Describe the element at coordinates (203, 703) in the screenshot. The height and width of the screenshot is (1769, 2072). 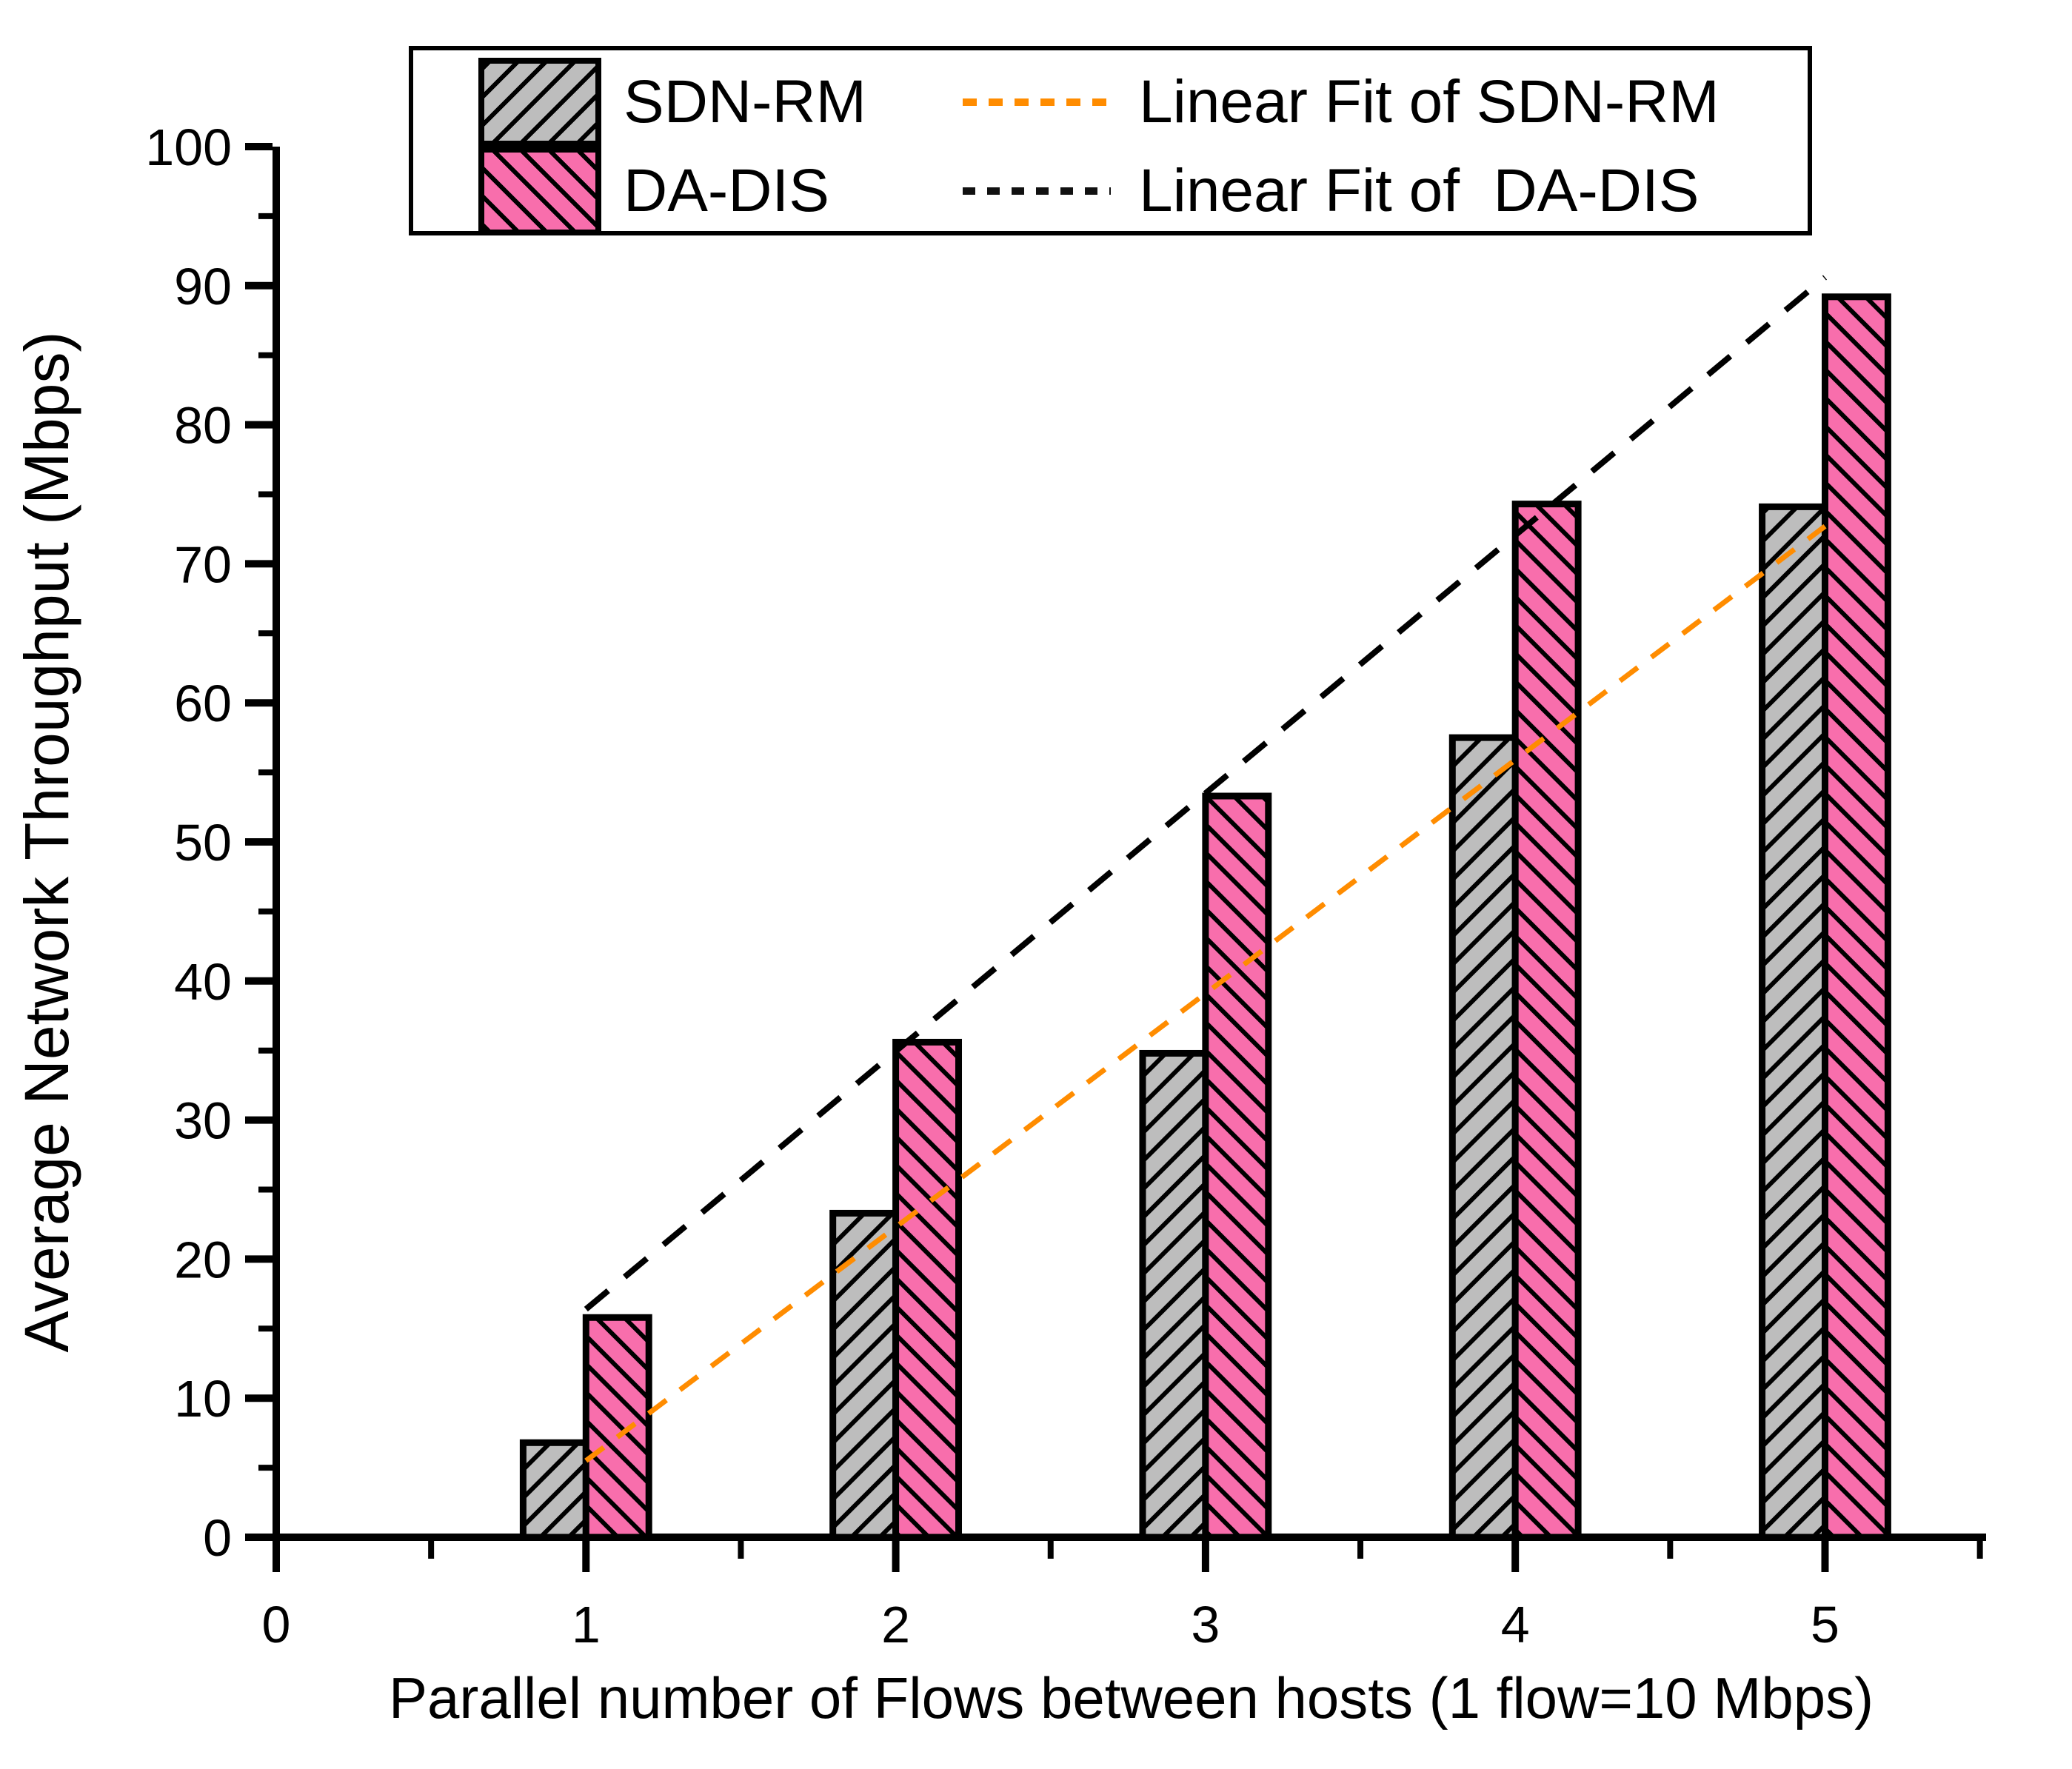
I see `y-tick-label: 60` at that location.